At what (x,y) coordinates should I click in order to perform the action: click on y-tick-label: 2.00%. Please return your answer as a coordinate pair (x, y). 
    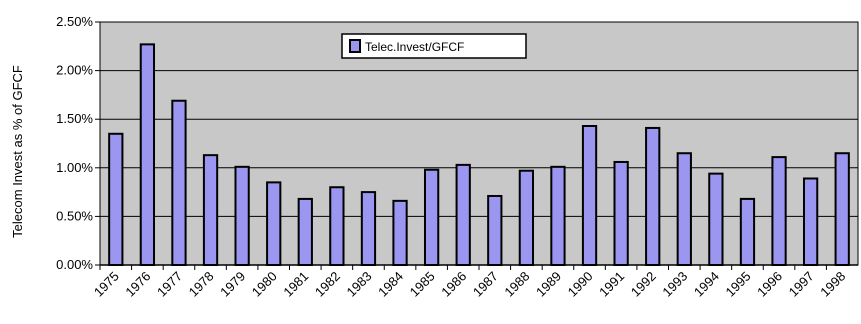
    Looking at the image, I should click on (74, 70).